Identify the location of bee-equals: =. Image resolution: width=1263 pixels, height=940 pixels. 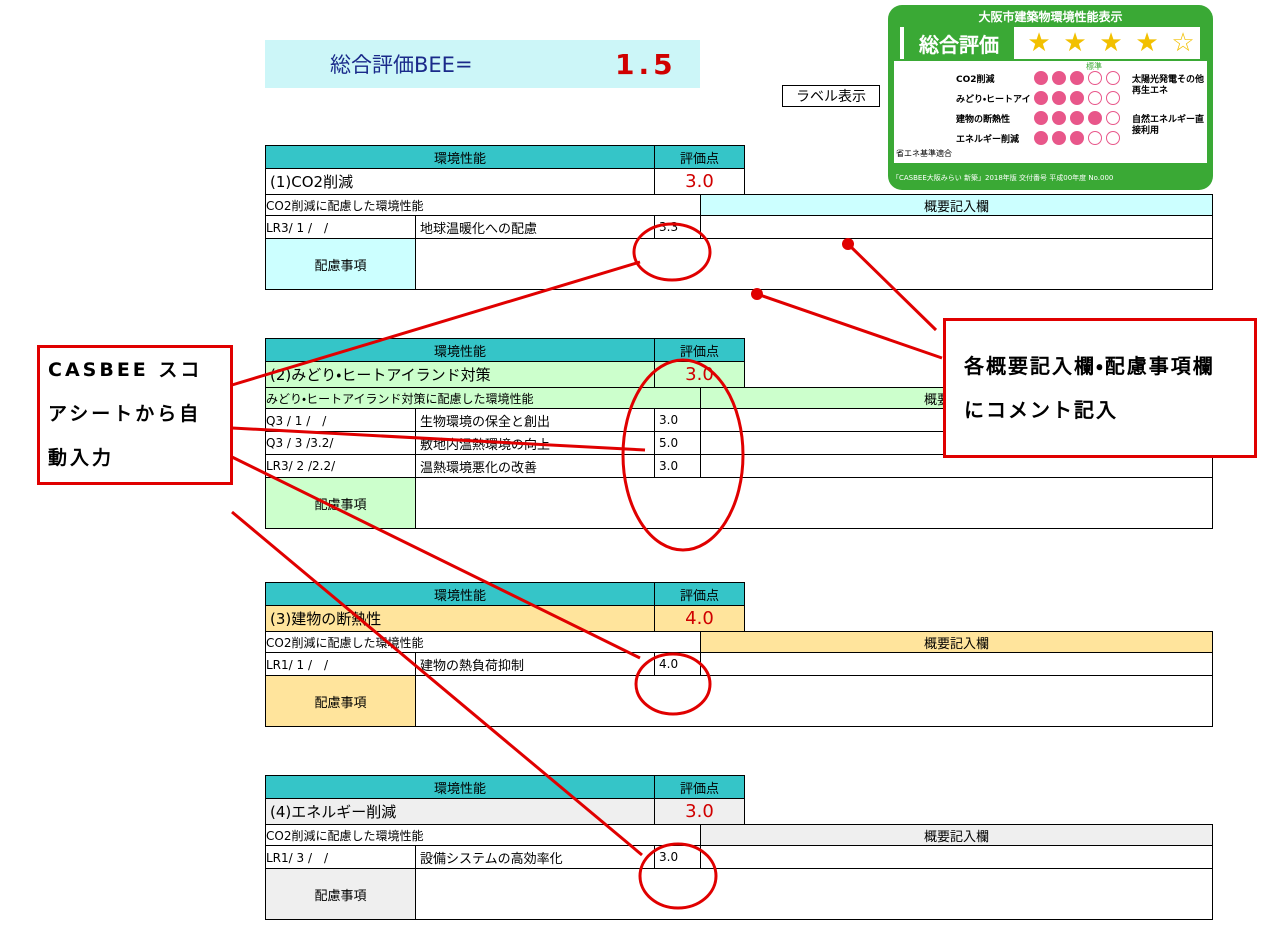
(464, 64).